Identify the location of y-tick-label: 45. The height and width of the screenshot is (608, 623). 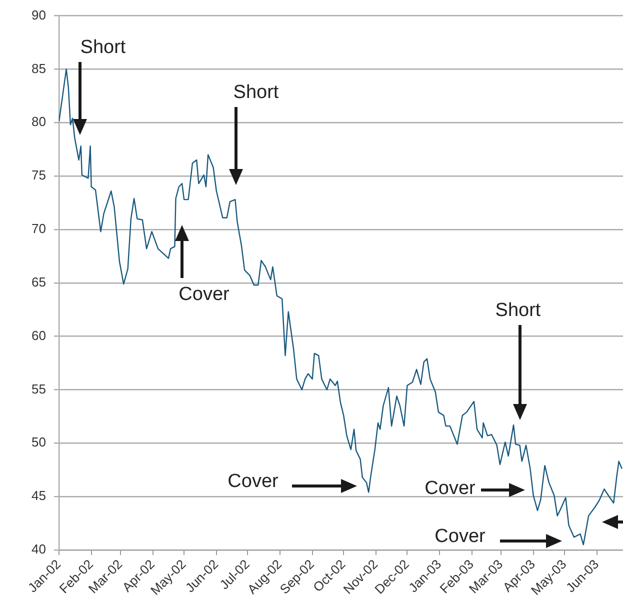
(39, 496).